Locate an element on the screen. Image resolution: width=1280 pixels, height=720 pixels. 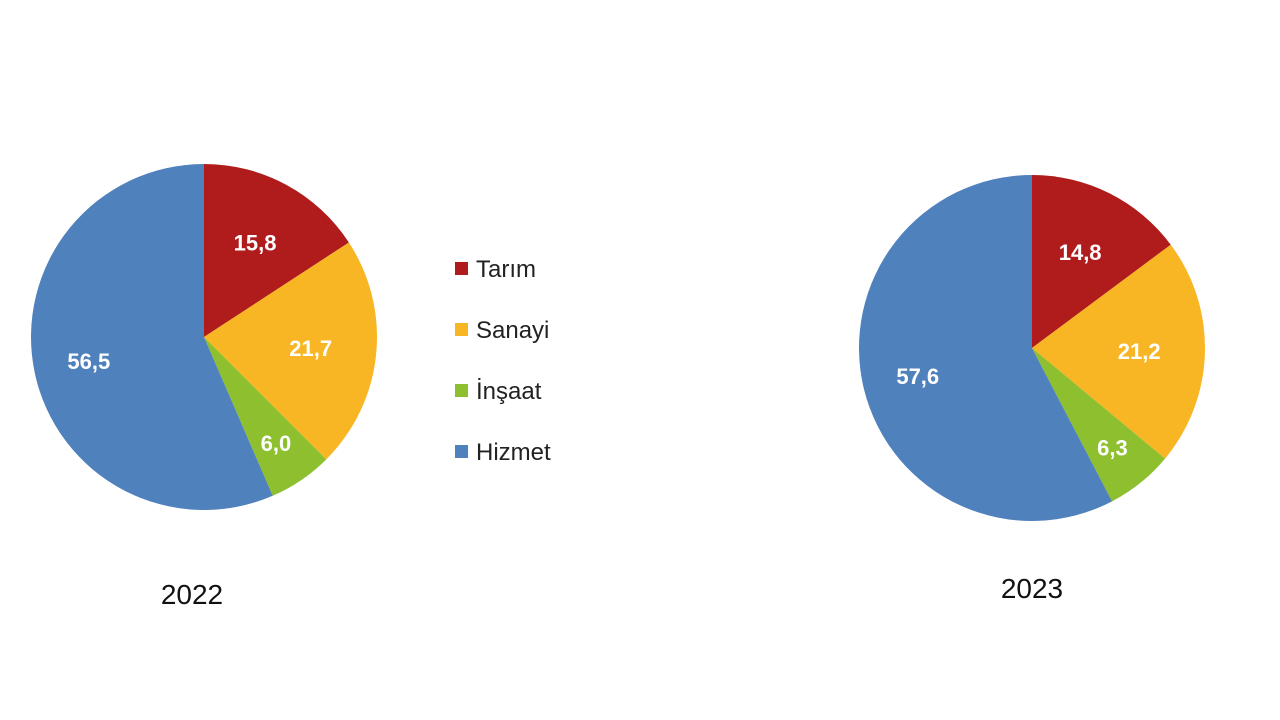
slice-label-sanayi-2023: 21,2 is located at coordinates (1139, 351).